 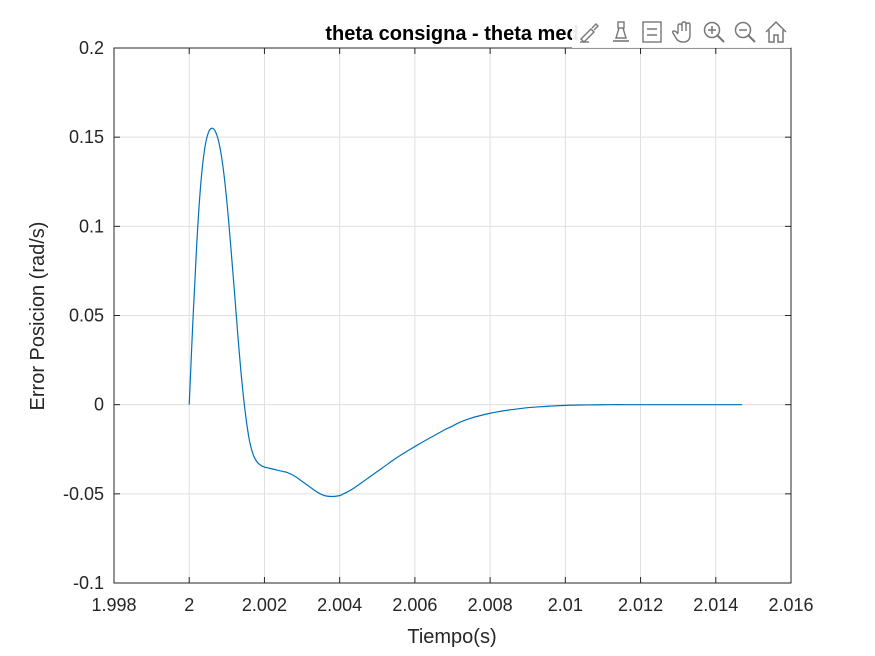 What do you see at coordinates (83, 494) in the screenshot?
I see `y-tick-label: -0.05` at bounding box center [83, 494].